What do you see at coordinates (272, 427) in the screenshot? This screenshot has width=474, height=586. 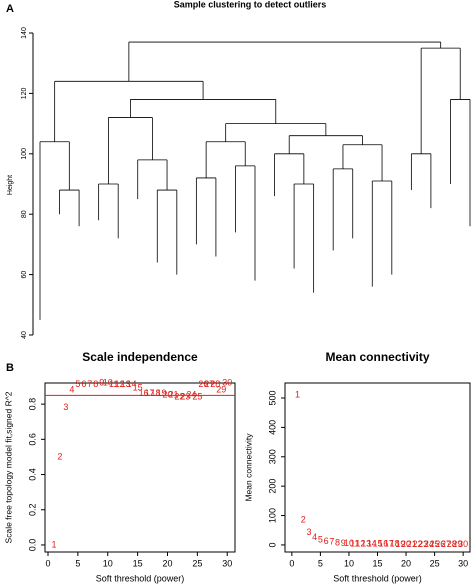 I see `y-tick-label: 400` at bounding box center [272, 427].